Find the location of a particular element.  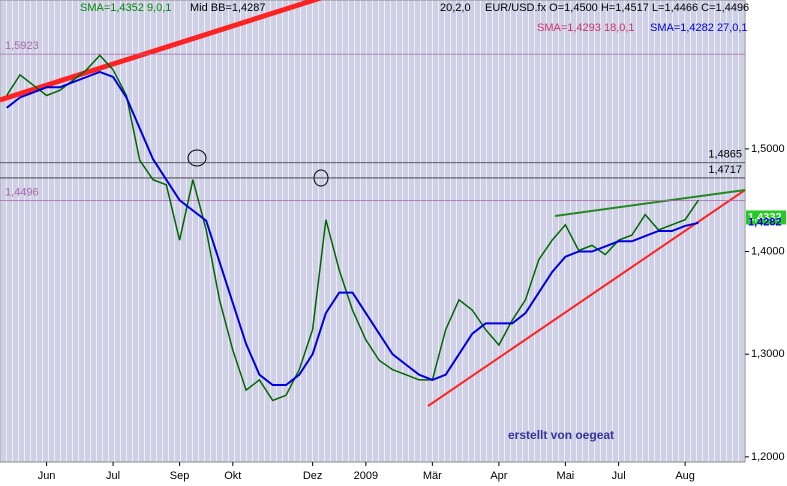

price-label: 1,4282 is located at coordinates (765, 222).